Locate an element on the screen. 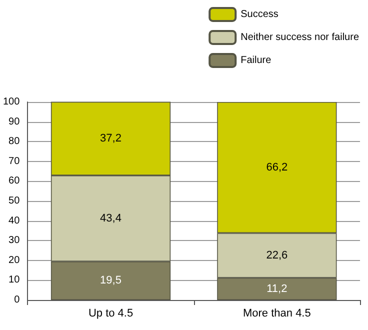  x-tick-label: More than 4.5 is located at coordinates (276, 314).